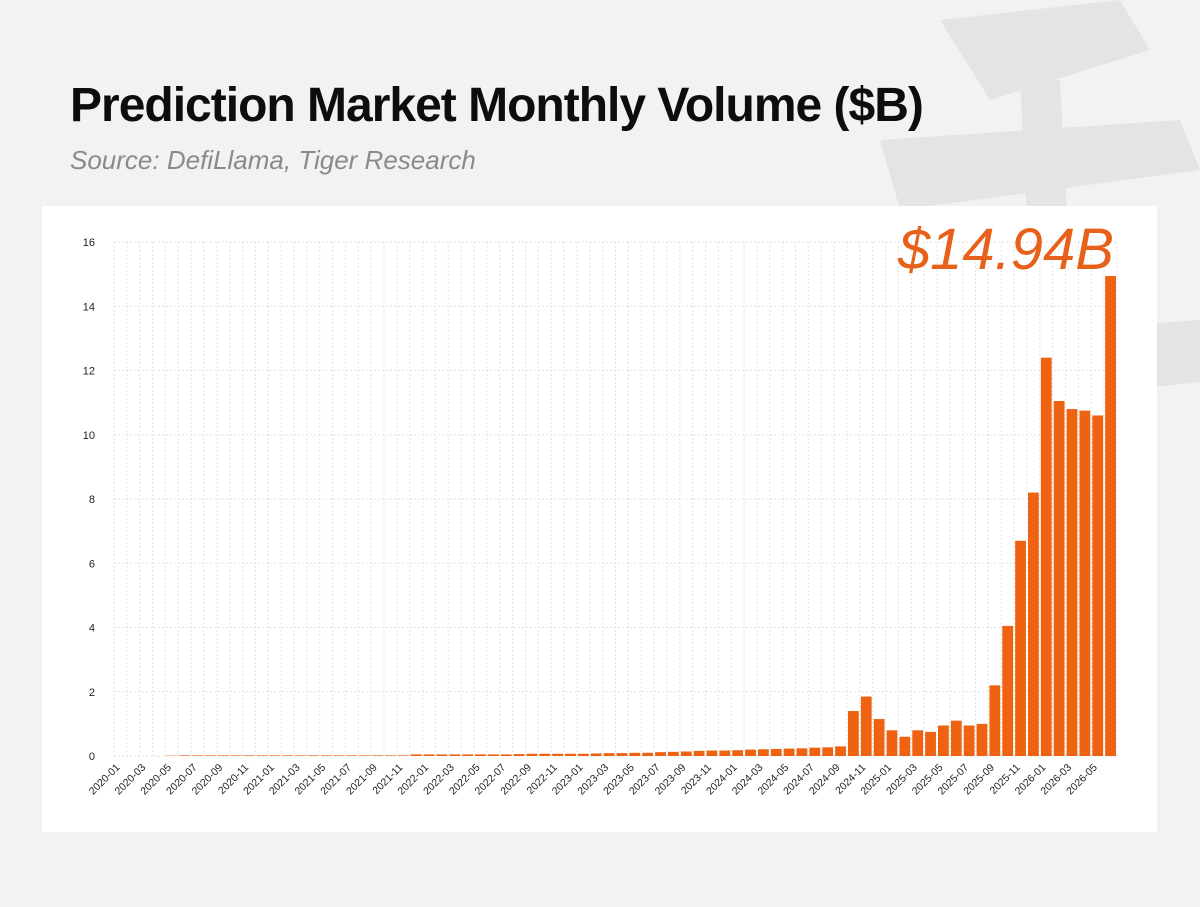 The width and height of the screenshot is (1200, 907). What do you see at coordinates (92, 757) in the screenshot?
I see `y-tick-label: 0` at bounding box center [92, 757].